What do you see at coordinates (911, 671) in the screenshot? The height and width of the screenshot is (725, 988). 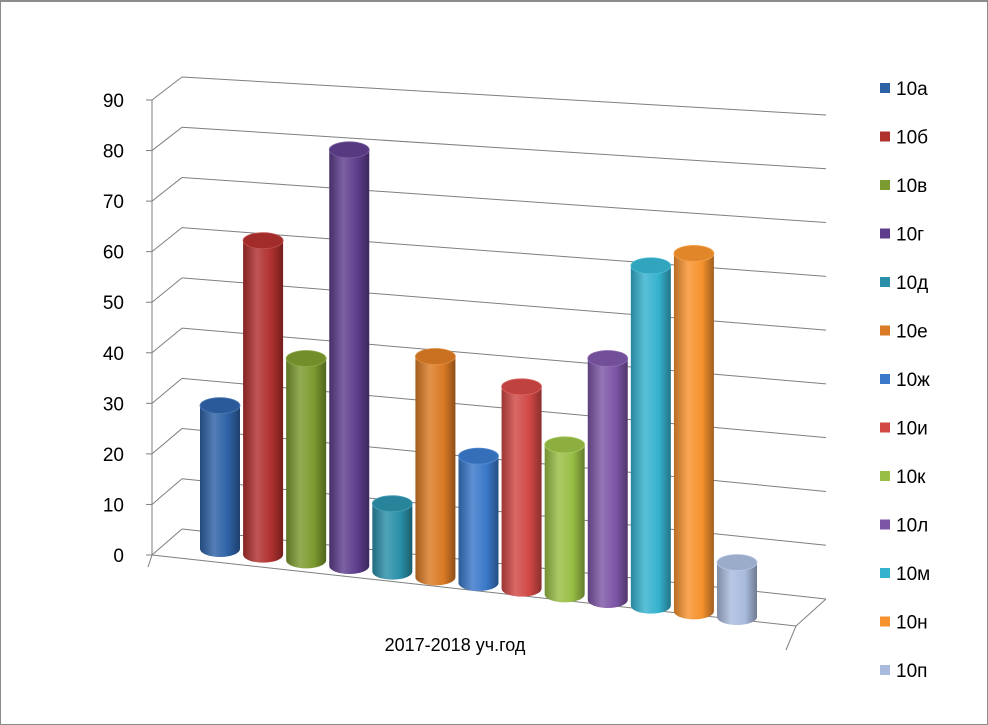 I see `legend-label: 10п` at bounding box center [911, 671].